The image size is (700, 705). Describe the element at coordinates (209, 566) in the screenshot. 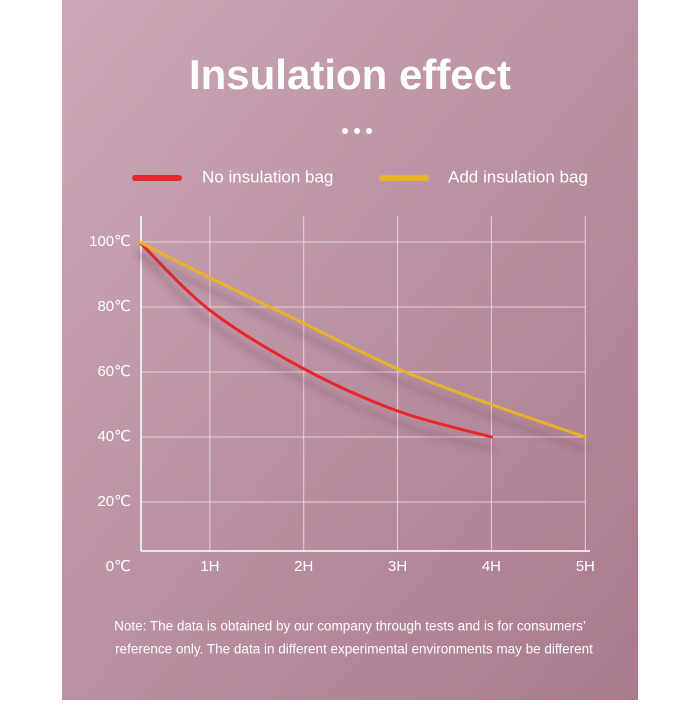

I see `x-tick-label: 1H` at that location.